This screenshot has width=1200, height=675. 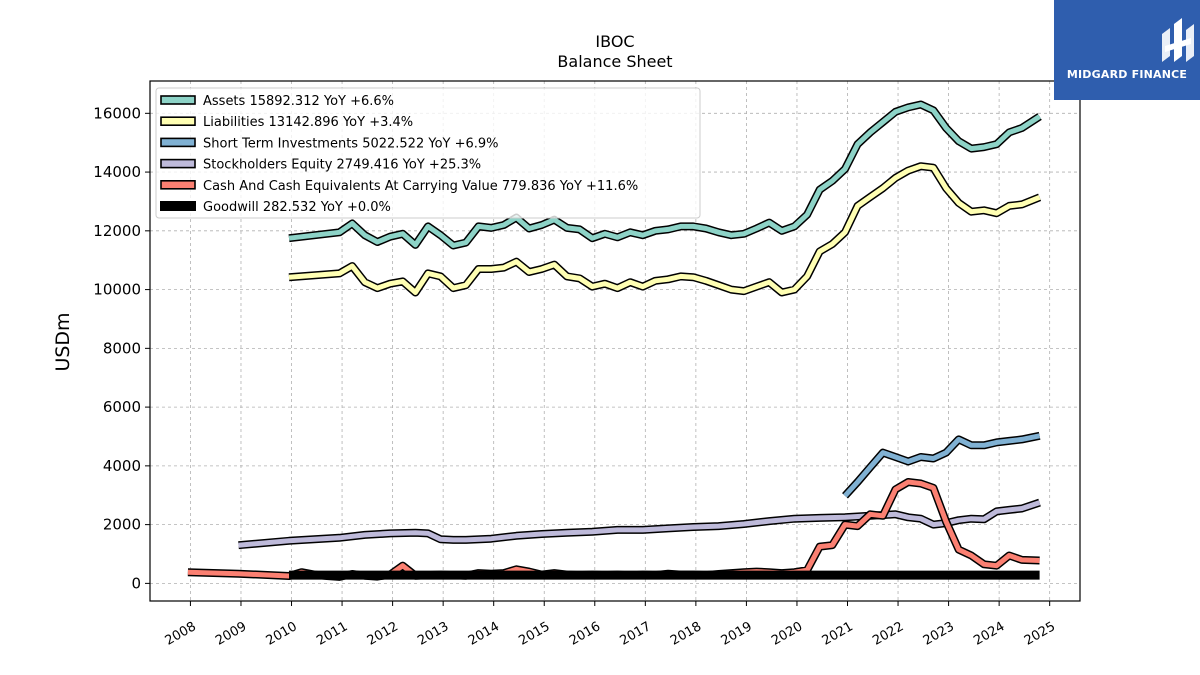 What do you see at coordinates (1178, 40) in the screenshot?
I see `brand-mark-icon` at bounding box center [1178, 40].